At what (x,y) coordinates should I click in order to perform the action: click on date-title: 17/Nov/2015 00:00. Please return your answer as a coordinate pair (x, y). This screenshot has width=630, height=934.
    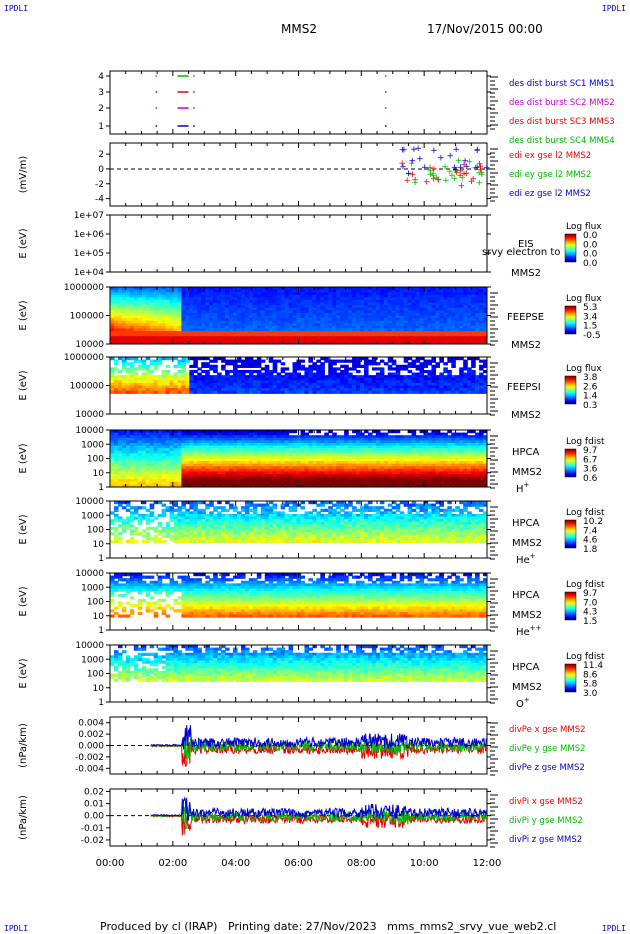
    Looking at the image, I should click on (485, 29).